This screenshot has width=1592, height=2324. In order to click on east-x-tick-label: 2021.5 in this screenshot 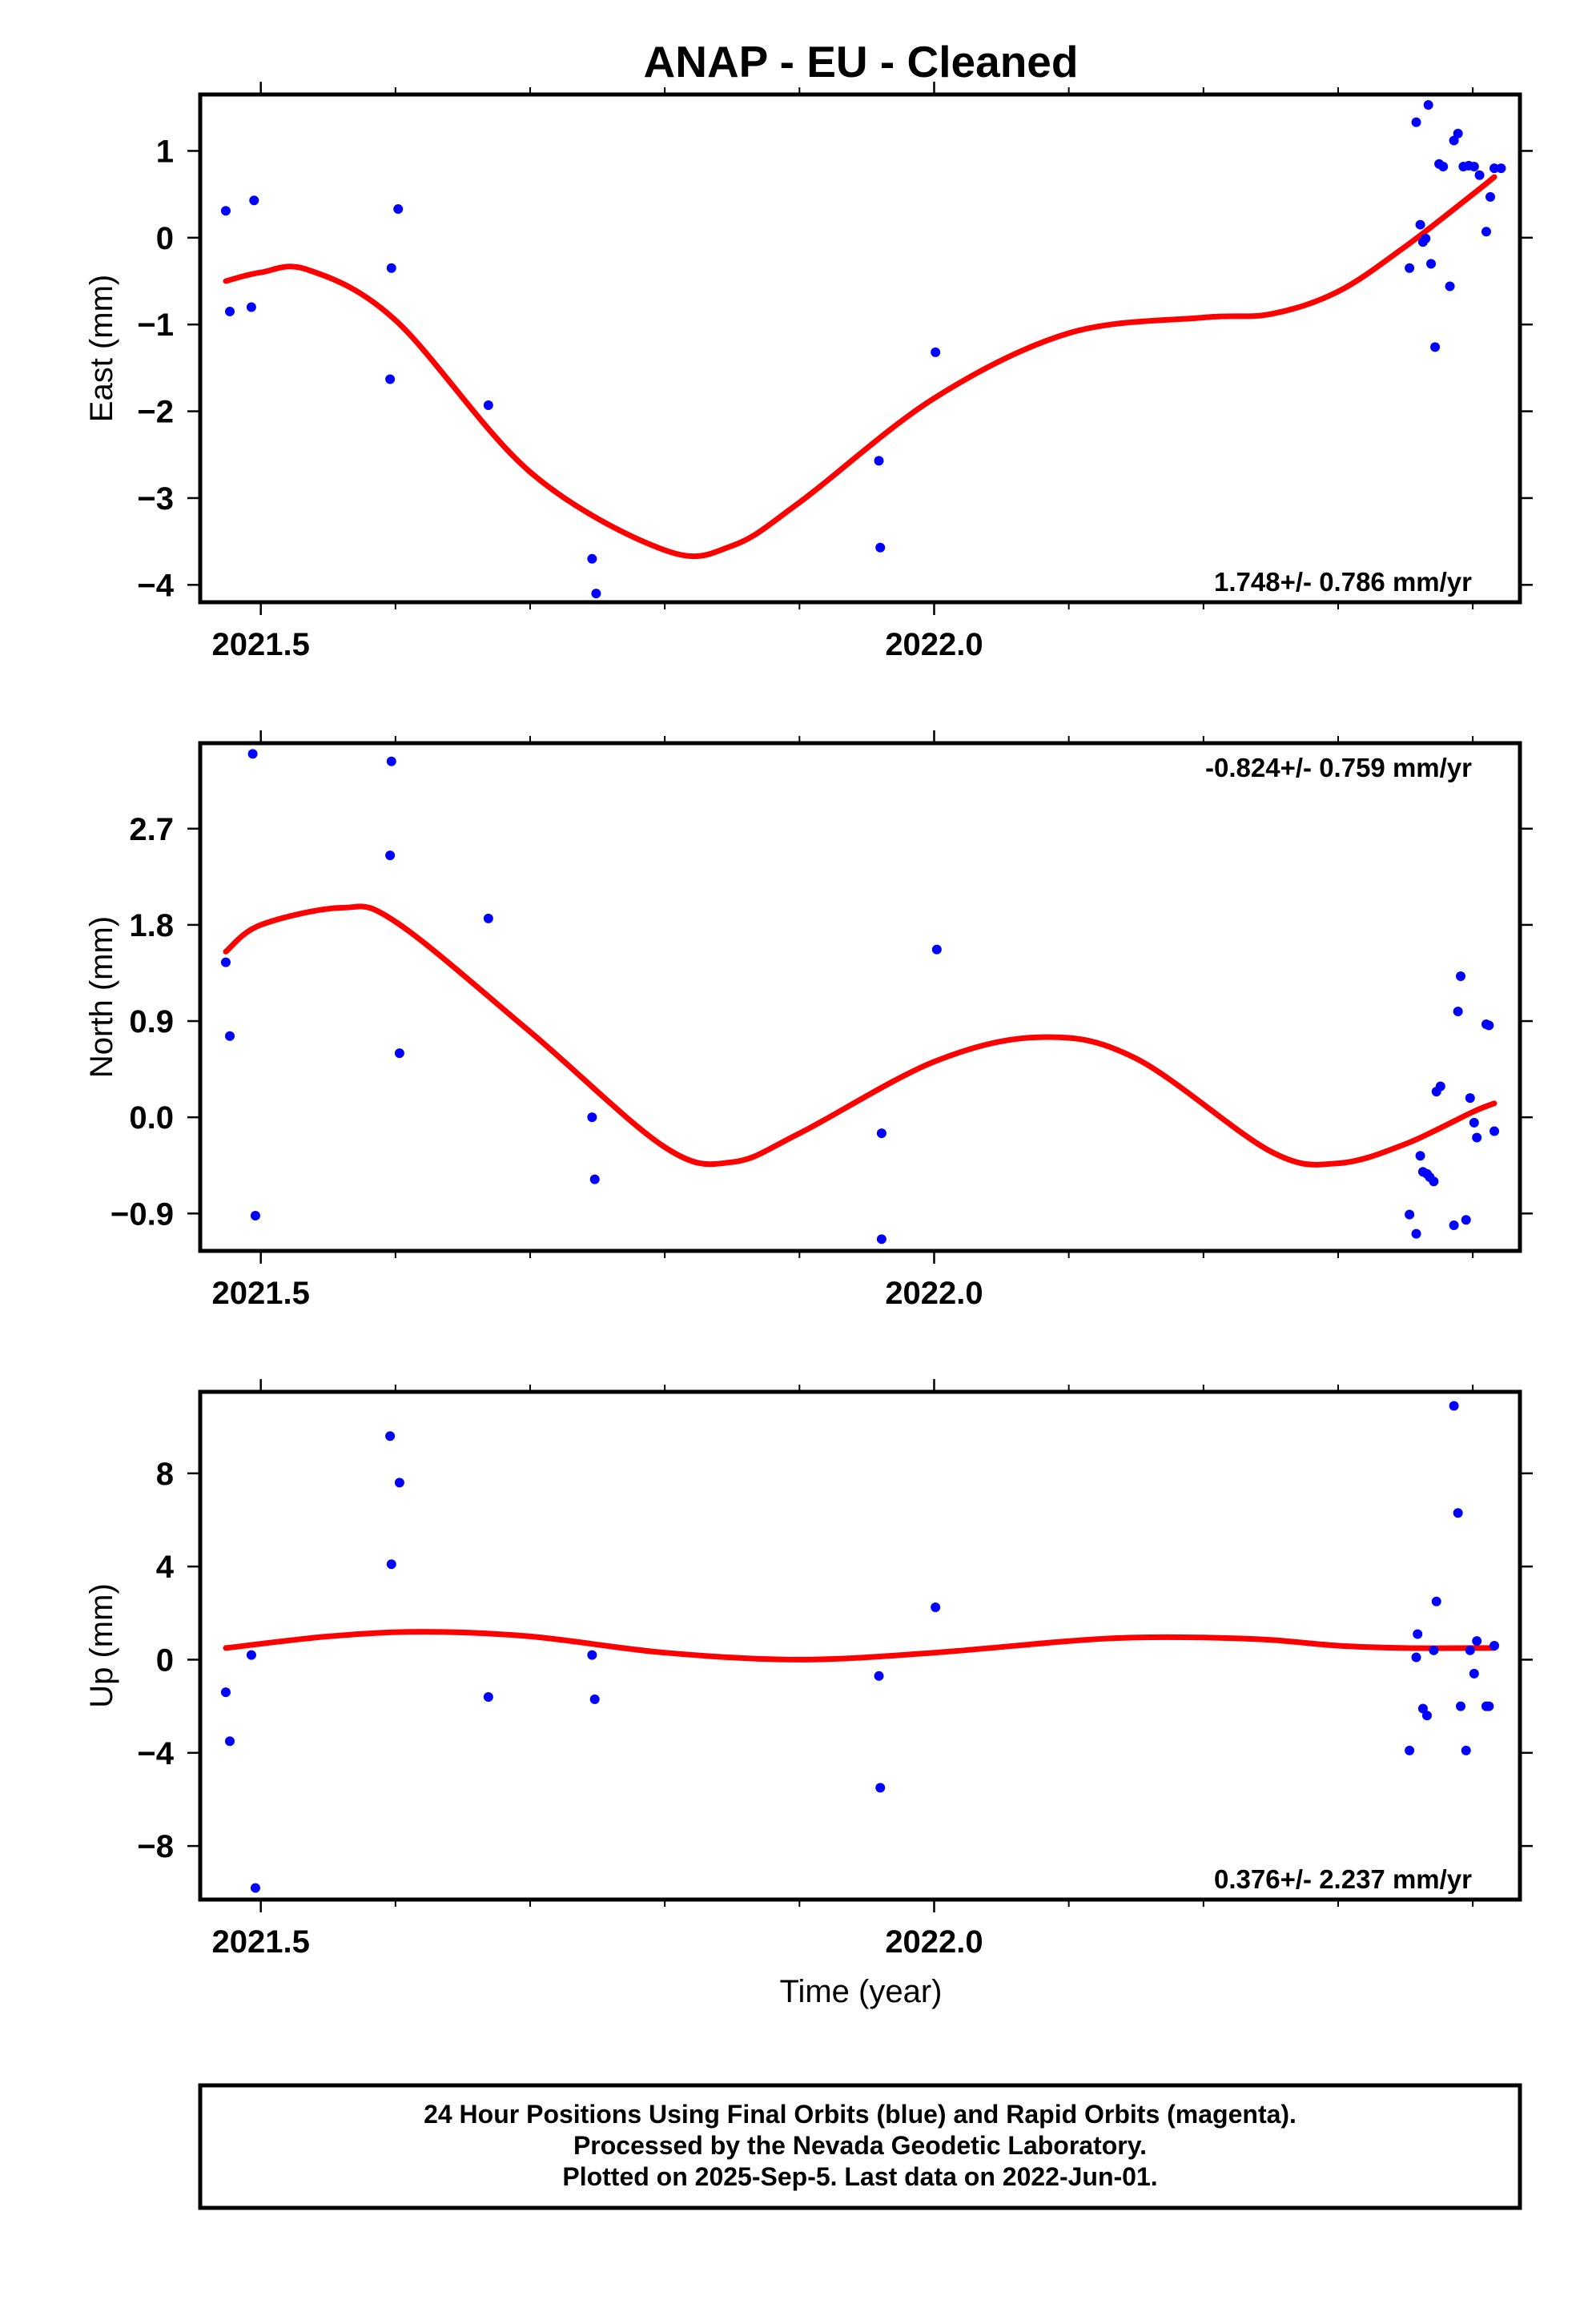, I will do `click(261, 644)`.